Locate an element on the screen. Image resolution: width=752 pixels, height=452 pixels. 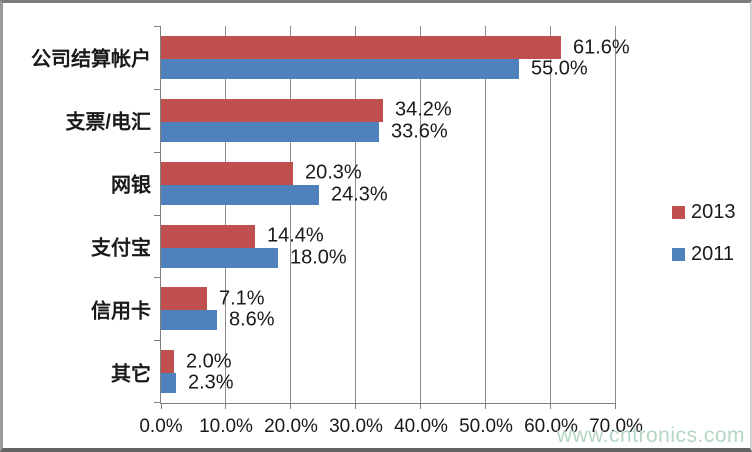
value-label-2011-3: 24.3% is located at coordinates (359, 194).